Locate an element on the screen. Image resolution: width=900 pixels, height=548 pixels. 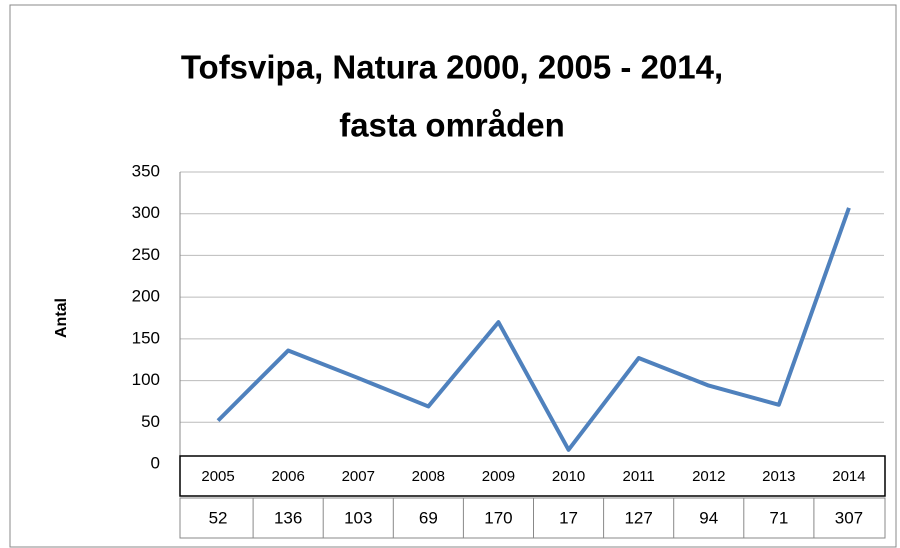
chart-title: fasta områden is located at coordinates (452, 125).